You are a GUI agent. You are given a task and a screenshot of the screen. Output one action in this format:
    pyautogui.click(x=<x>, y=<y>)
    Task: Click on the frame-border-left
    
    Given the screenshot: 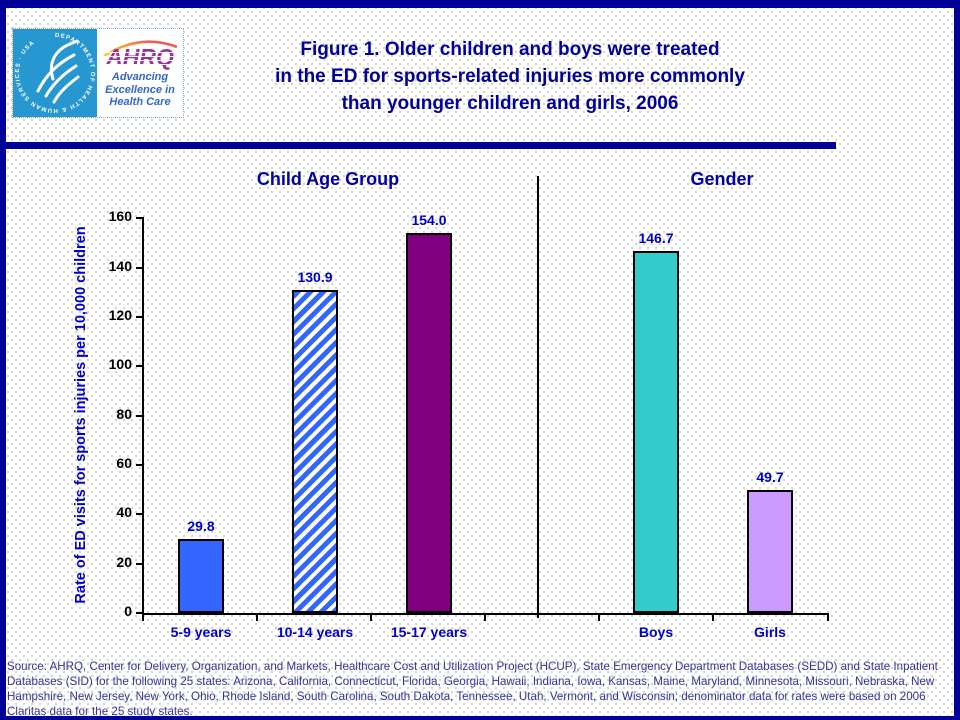 What is the action you would take?
    pyautogui.click(x=3, y=360)
    